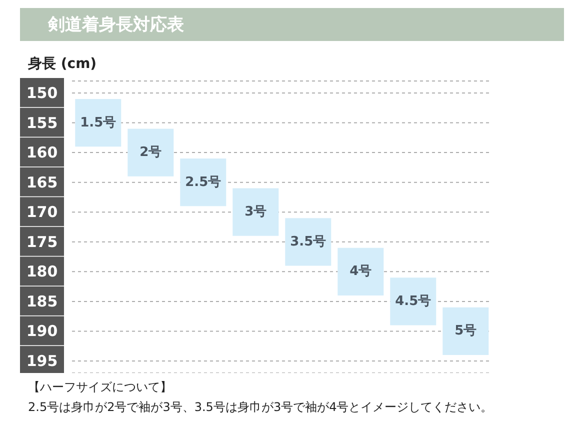 The image size is (572, 429). I want to click on x-tick-label: 2.5号, so click(203, 182).